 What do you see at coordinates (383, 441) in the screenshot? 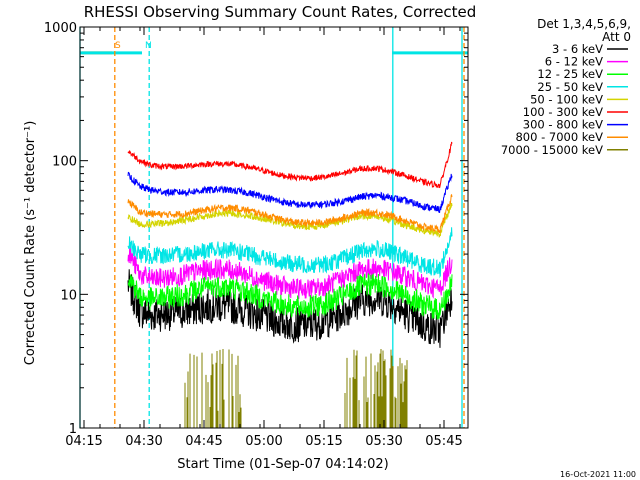
I see `x-tick-label: 05:30` at bounding box center [383, 441].